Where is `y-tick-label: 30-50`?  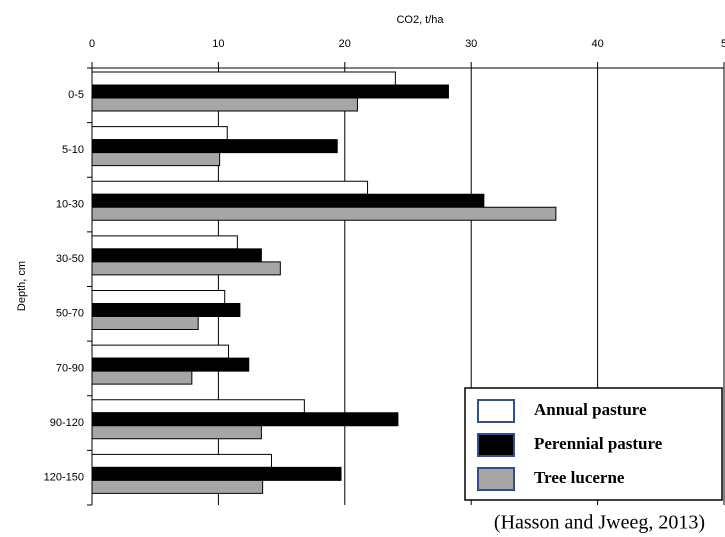 y-tick-label: 30-50 is located at coordinates (70, 259).